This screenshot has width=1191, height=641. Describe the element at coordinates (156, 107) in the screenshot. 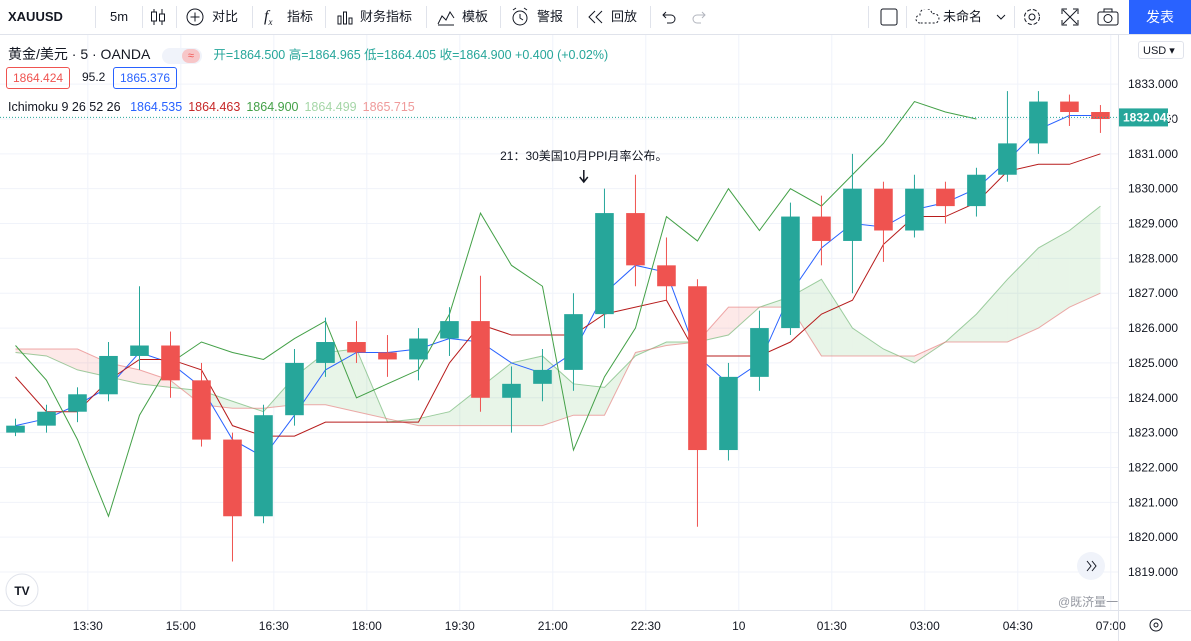

I see `indicator-value: 1864.535` at that location.